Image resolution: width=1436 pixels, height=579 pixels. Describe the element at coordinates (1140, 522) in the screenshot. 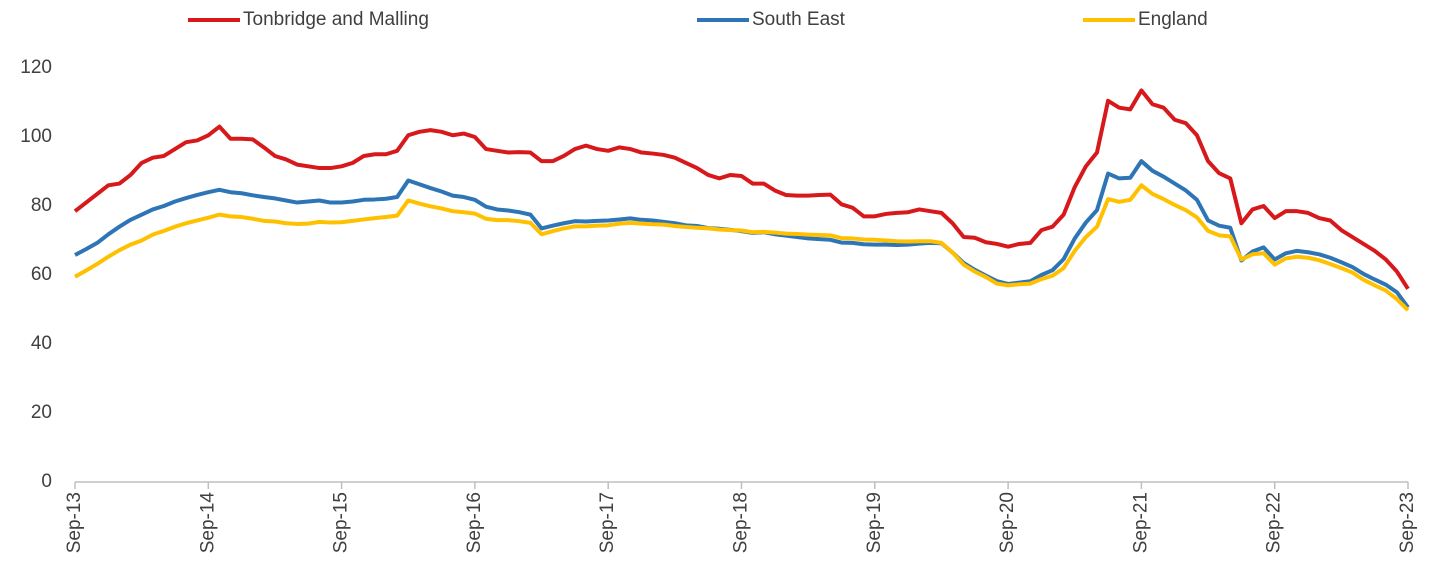

I see `x-tick-label: Sep-21` at that location.